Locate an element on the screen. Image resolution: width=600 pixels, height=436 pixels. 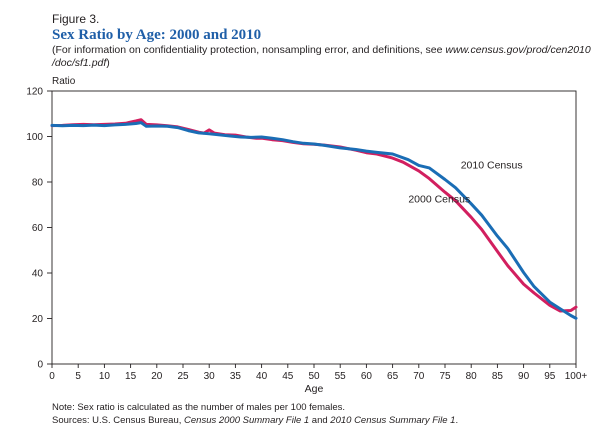
sources-prefix: Sources: U.S. Census Bureau, is located at coordinates (118, 420).